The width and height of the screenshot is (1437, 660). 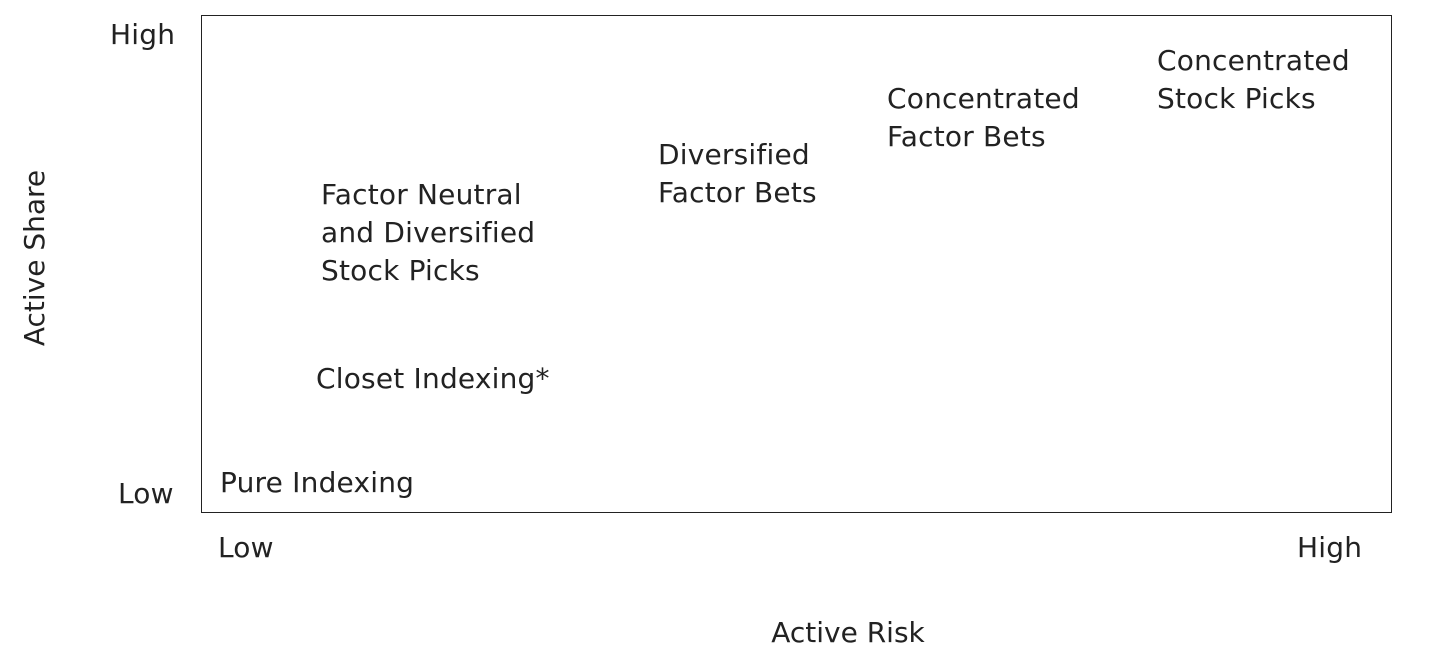 I want to click on x-axis-high-label: High, so click(x=1330, y=547).